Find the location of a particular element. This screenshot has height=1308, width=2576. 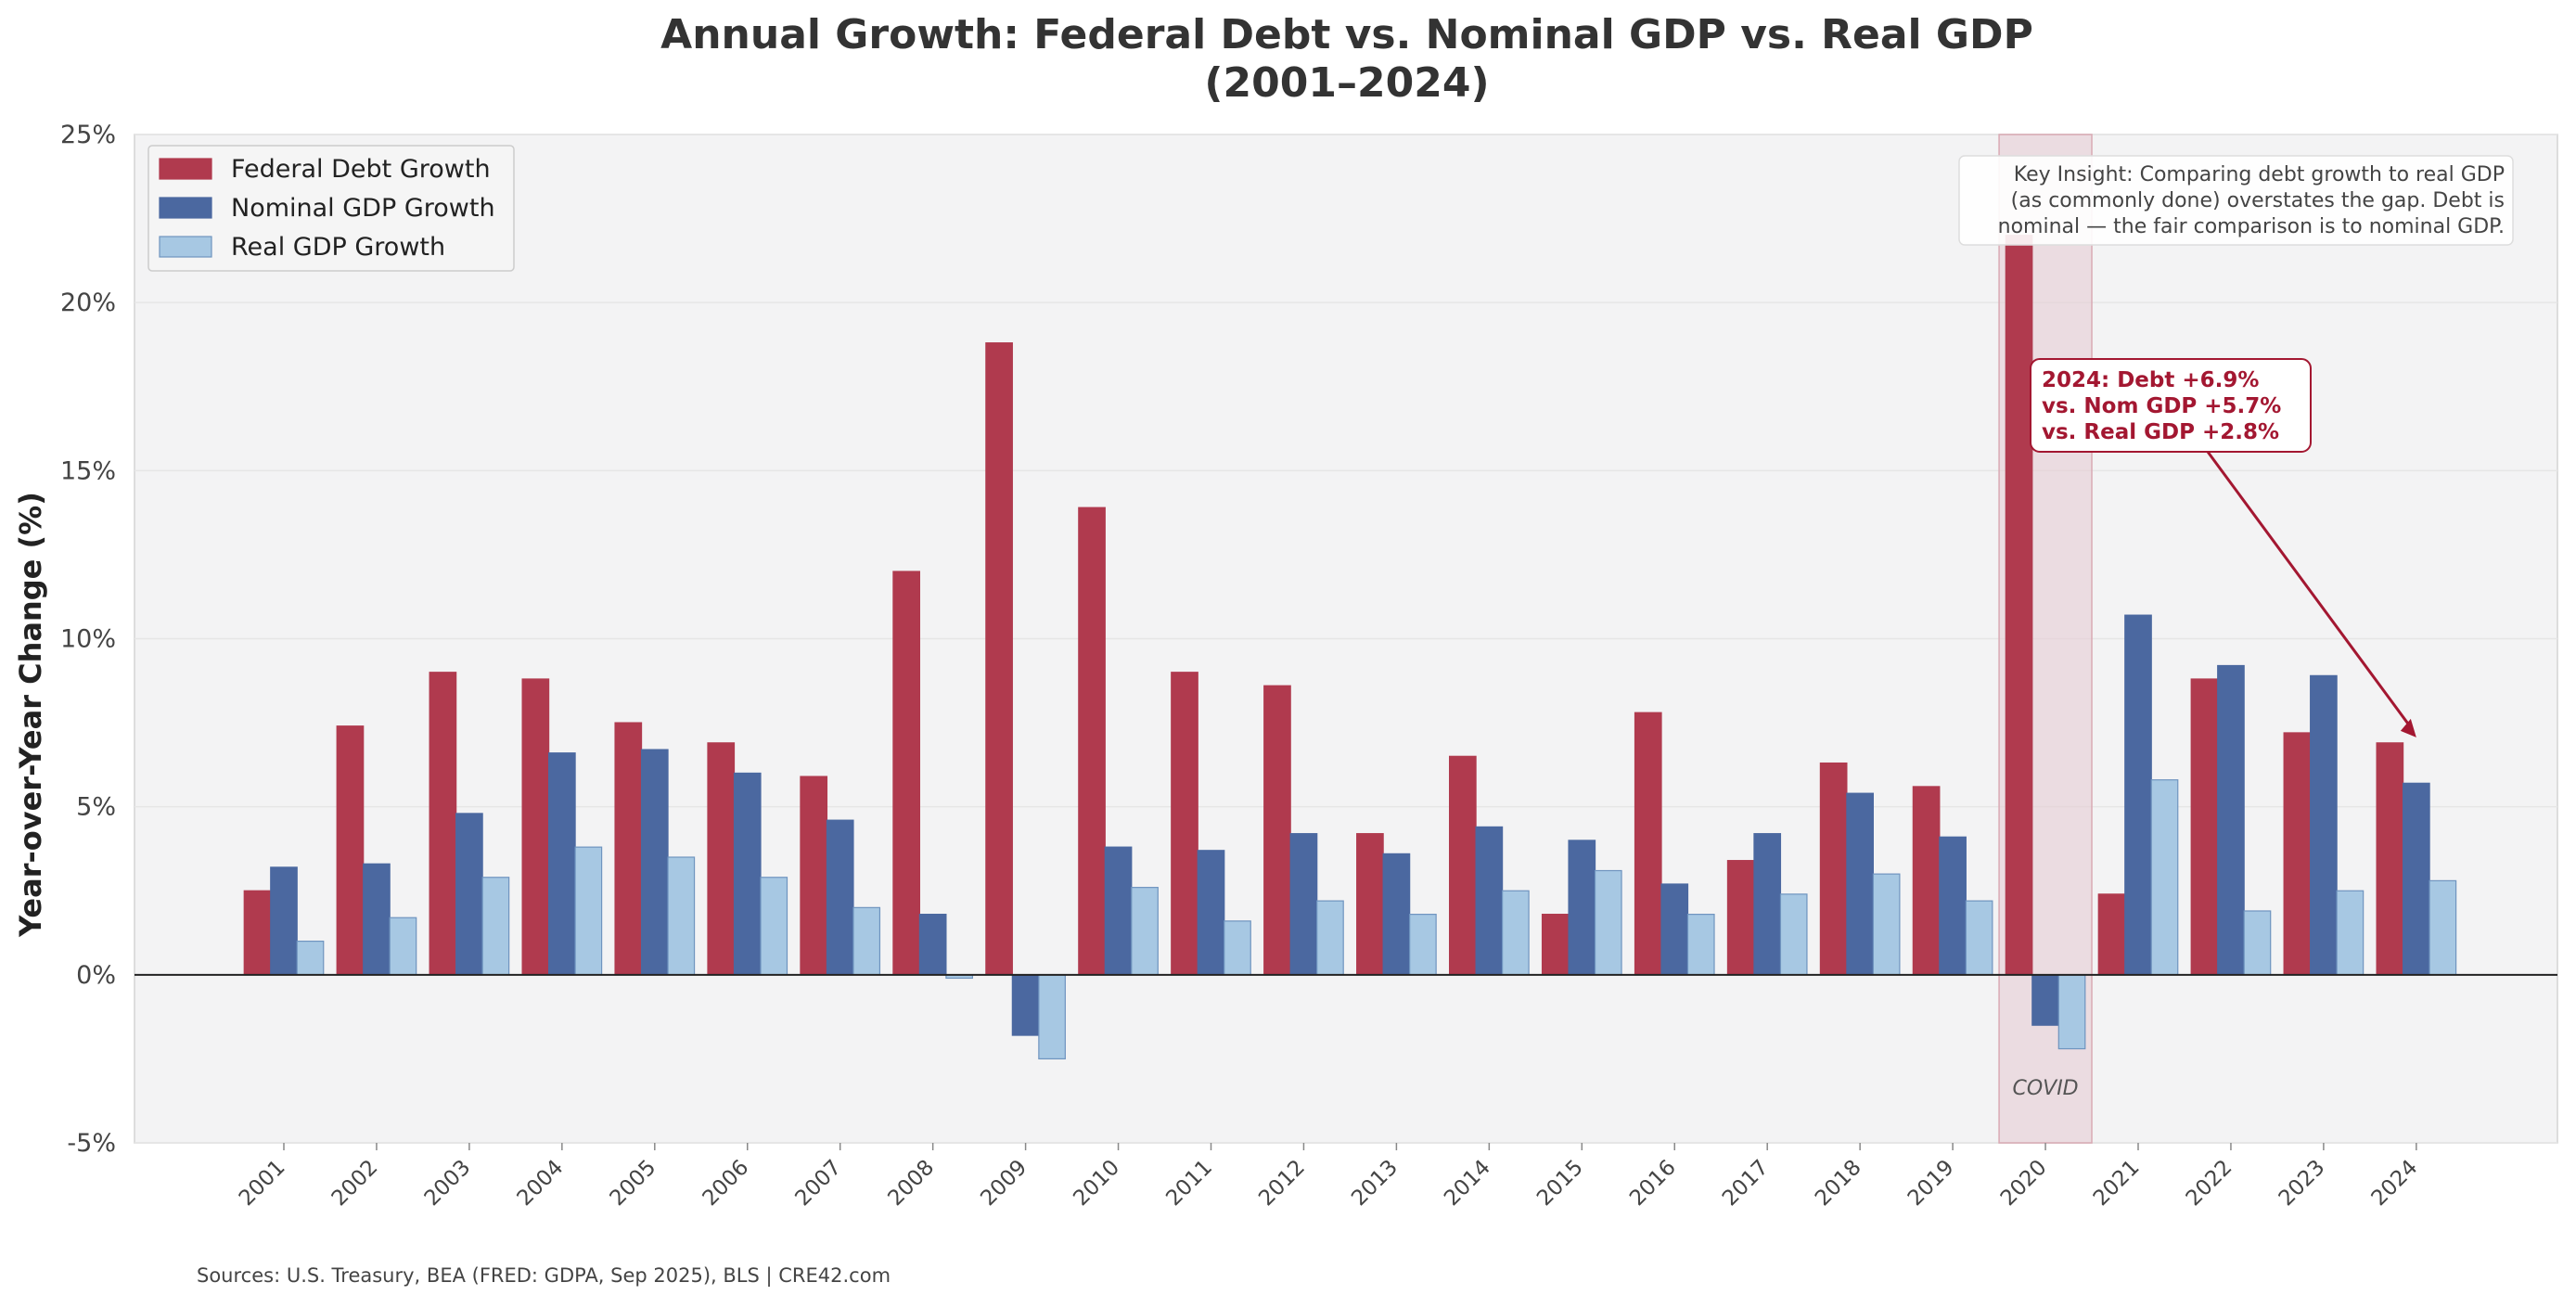

callout-line: 2024: Debt +6.9% is located at coordinates (2150, 380).